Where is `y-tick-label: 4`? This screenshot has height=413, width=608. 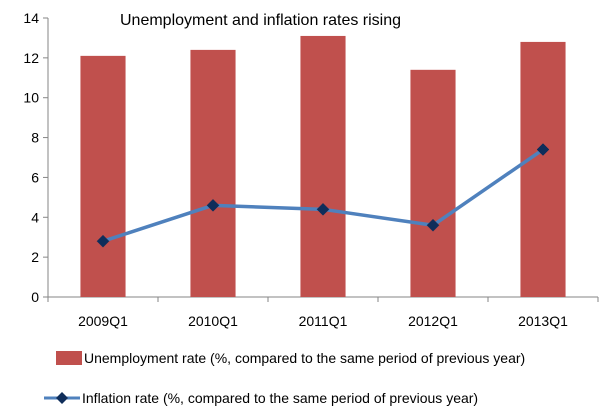
y-tick-label: 4 is located at coordinates (35, 217).